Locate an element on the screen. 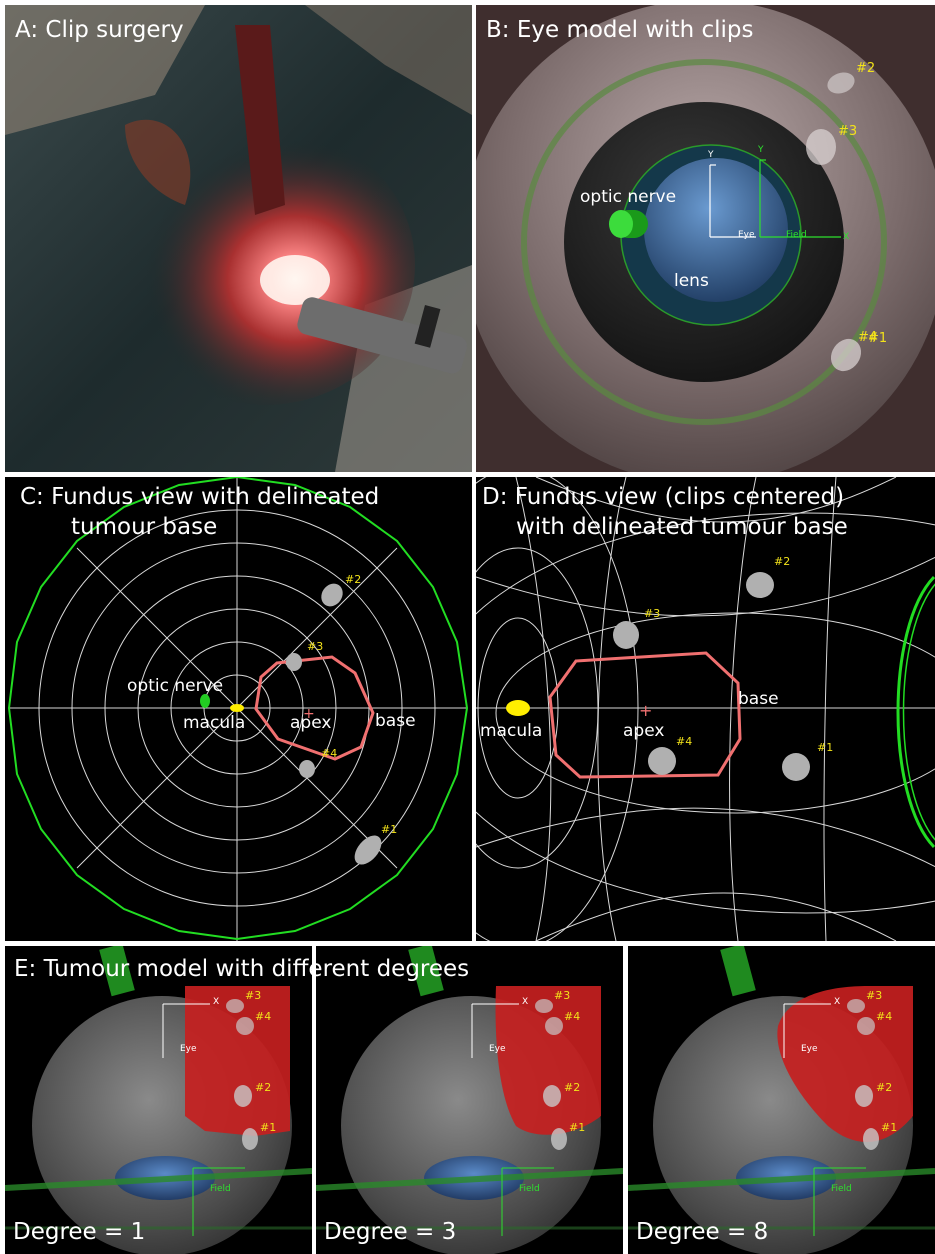 This screenshot has width=935, height=1254. label-lens: lens is located at coordinates (691, 281).